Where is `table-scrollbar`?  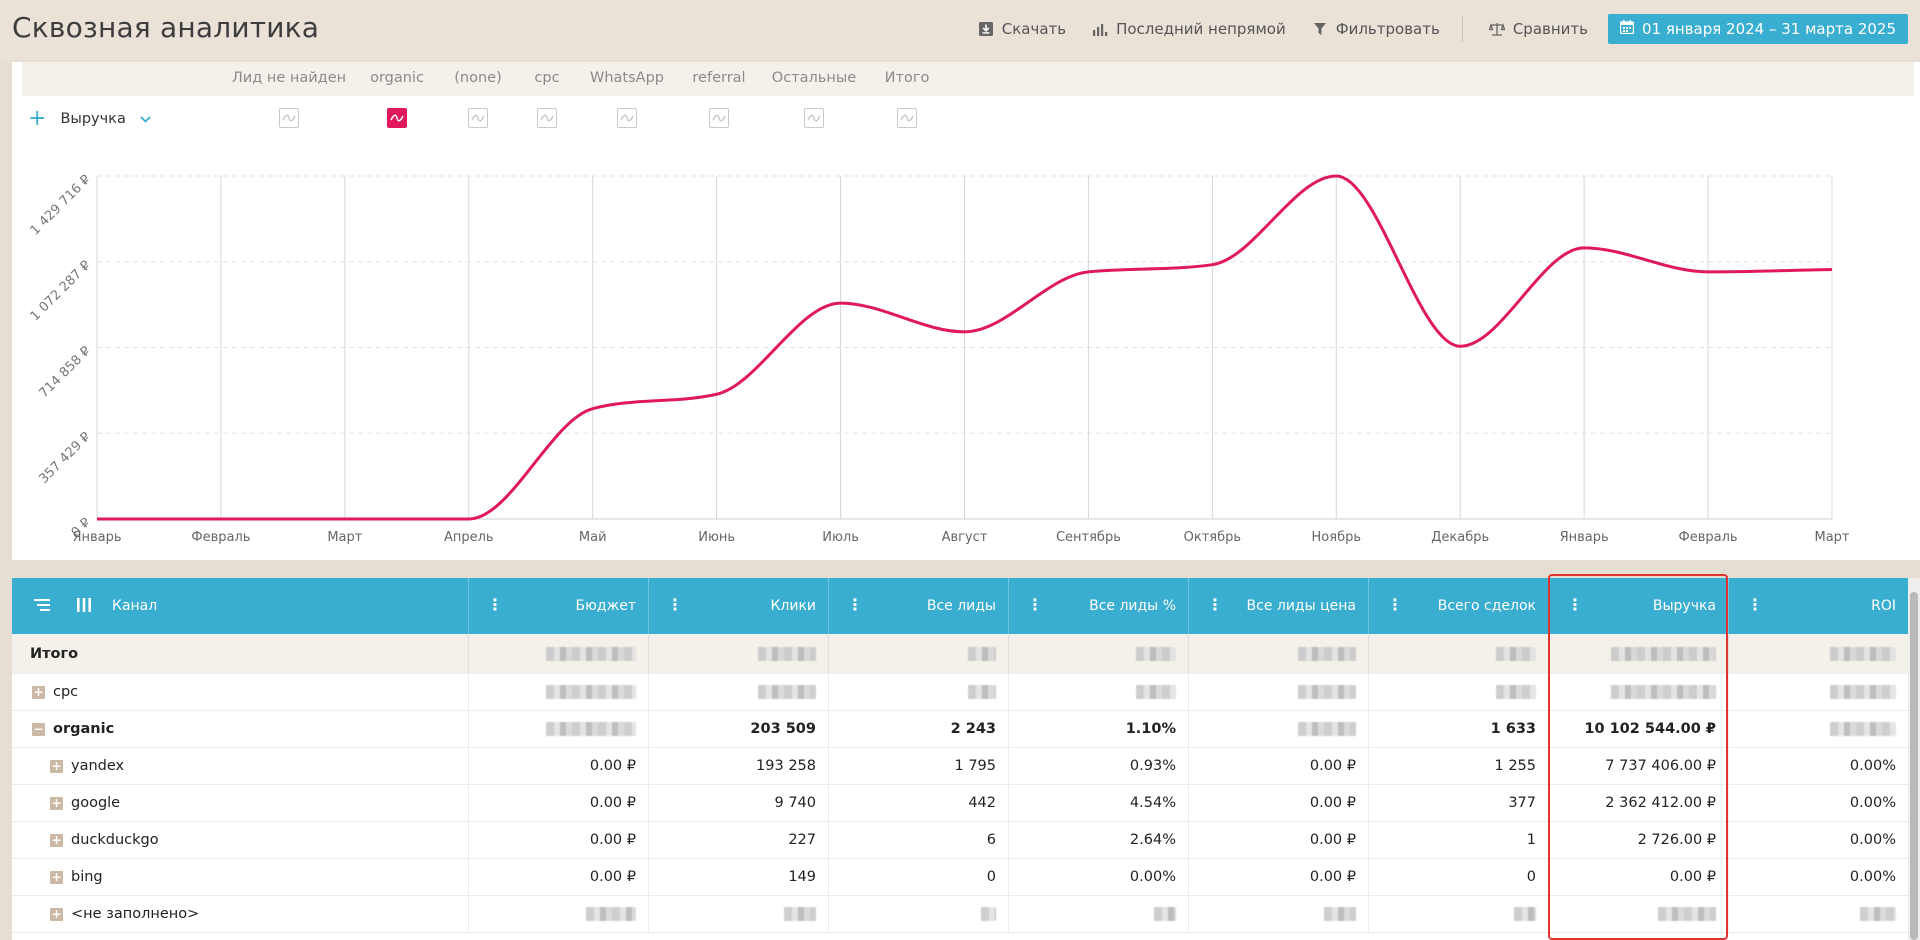 table-scrollbar is located at coordinates (1914, 759).